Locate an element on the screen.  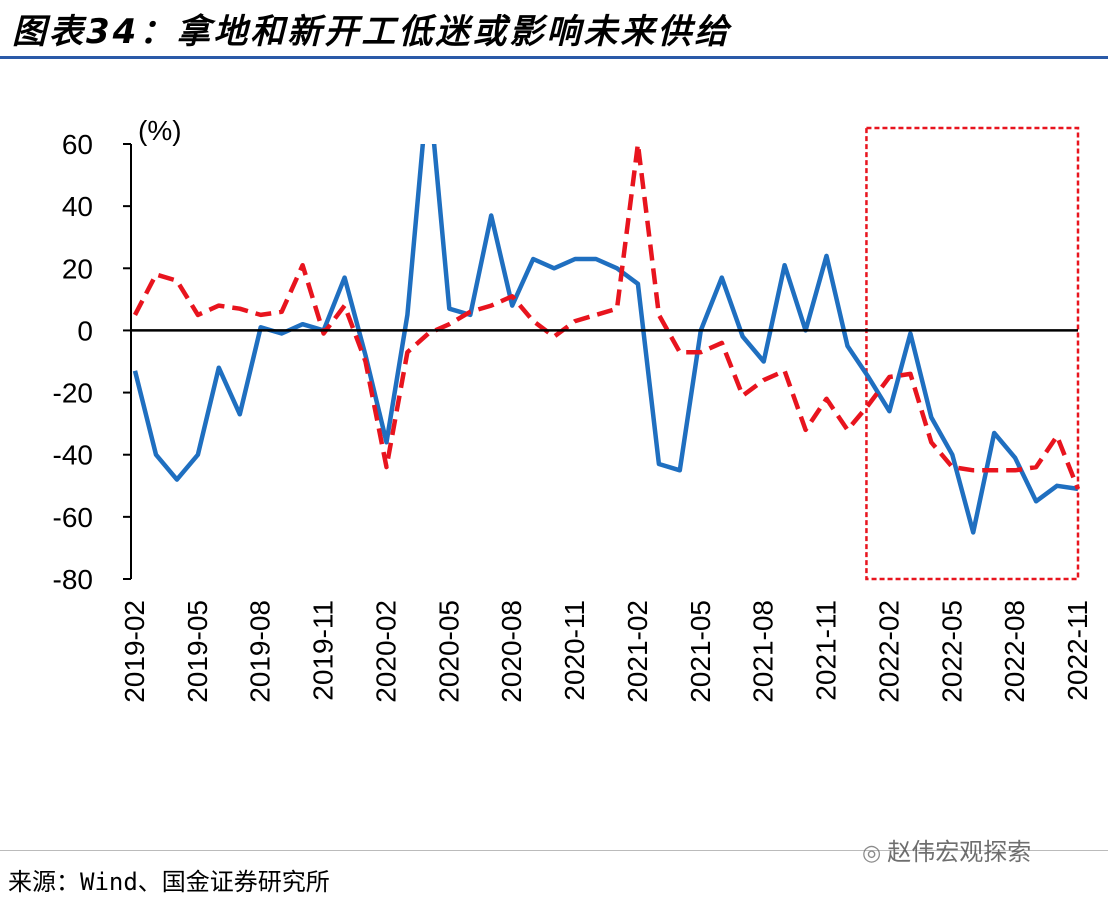
x-tick-label: 2020-02 is located at coordinates (385, 651).